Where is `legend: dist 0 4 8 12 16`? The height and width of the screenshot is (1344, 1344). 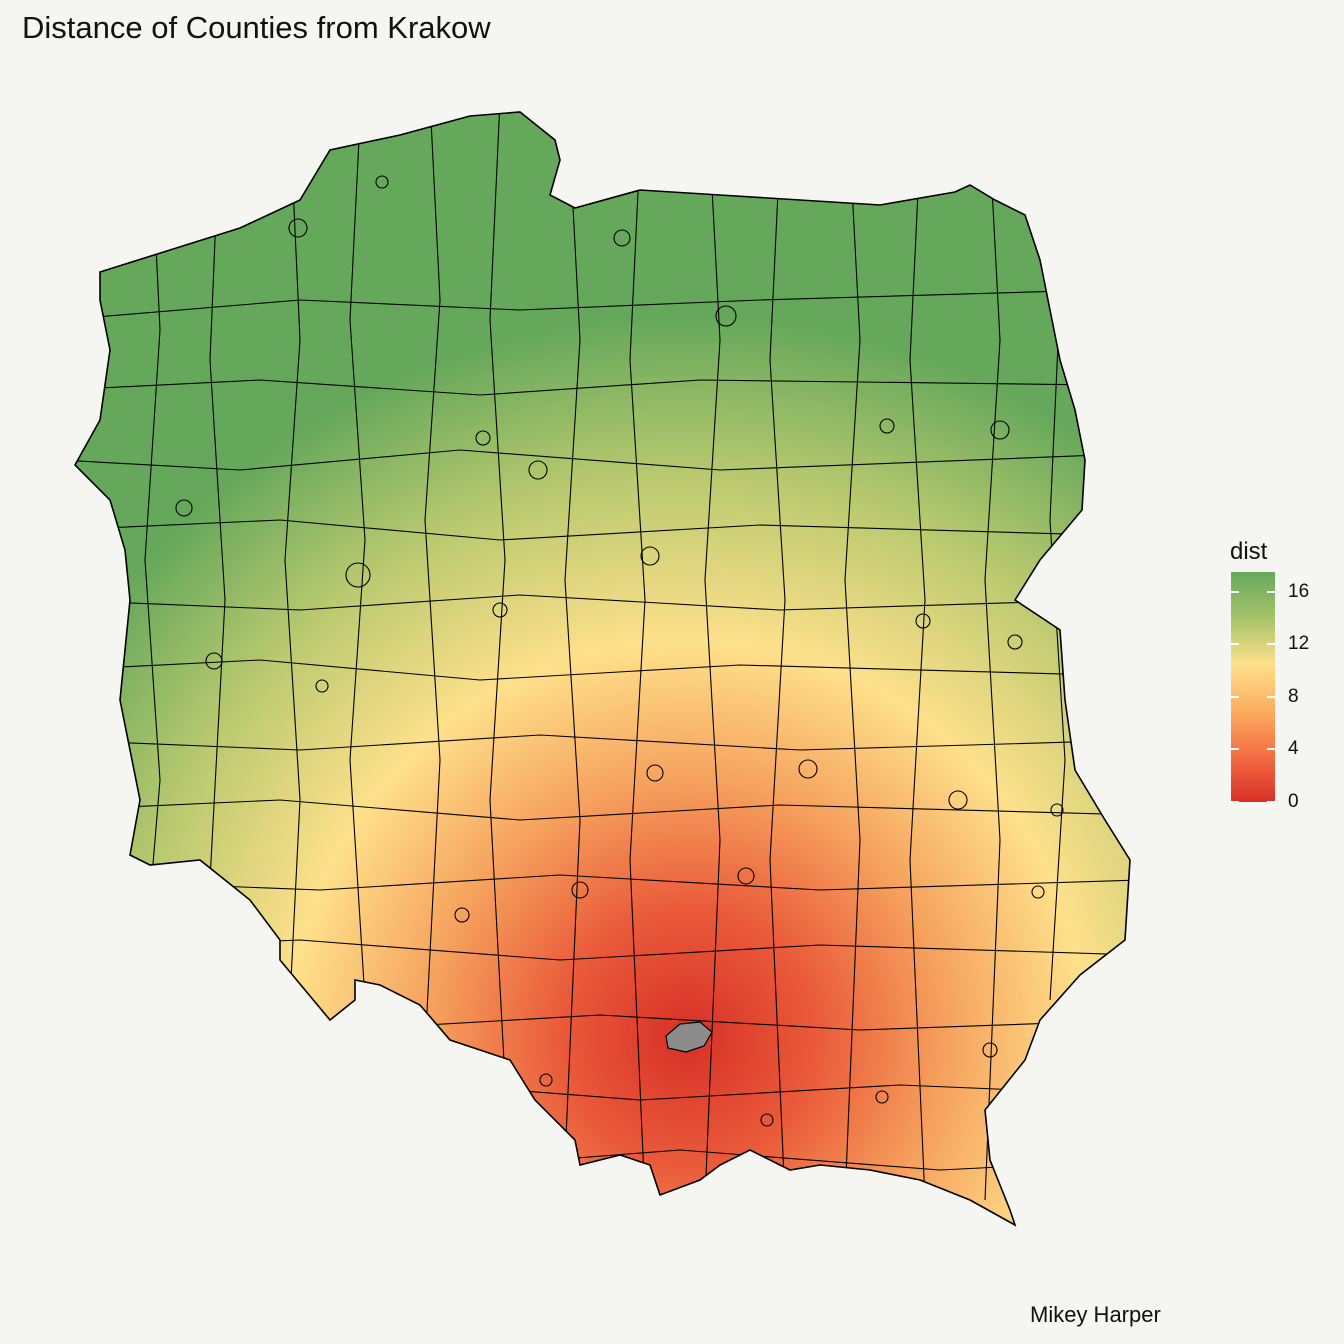 legend: dist 0 4 8 12 16 is located at coordinates (1283, 678).